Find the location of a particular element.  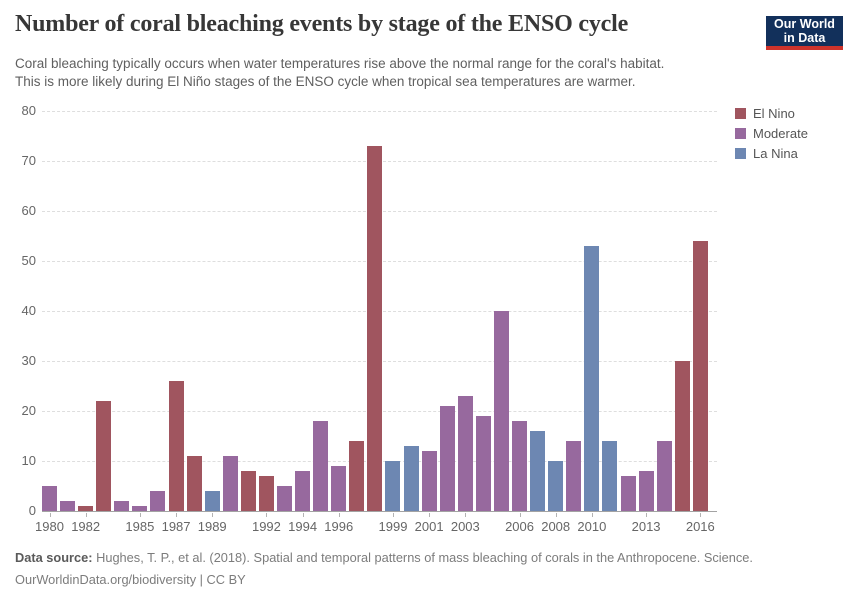

legend-item-moderate: Moderate is located at coordinates (771, 133).